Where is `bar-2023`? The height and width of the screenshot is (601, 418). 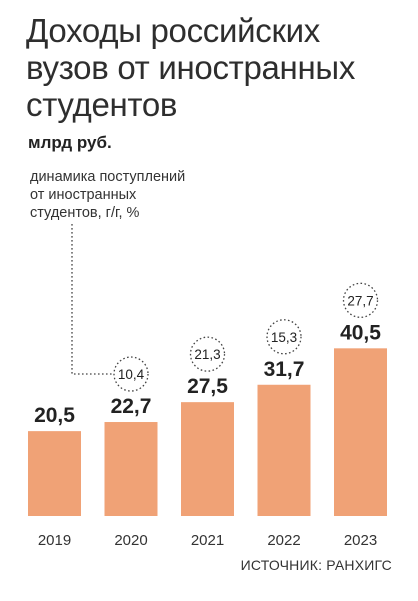 bar-2023 is located at coordinates (360, 432).